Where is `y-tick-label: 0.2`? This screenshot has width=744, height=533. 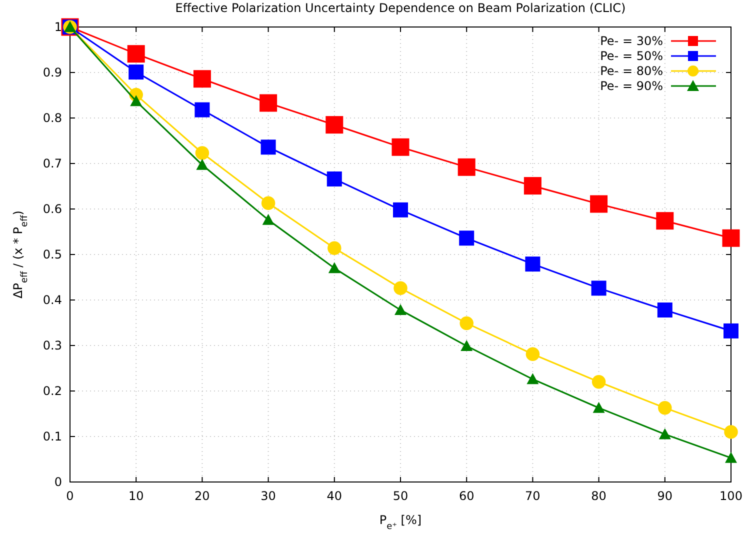
y-tick-label: 0.2 is located at coordinates (52, 391).